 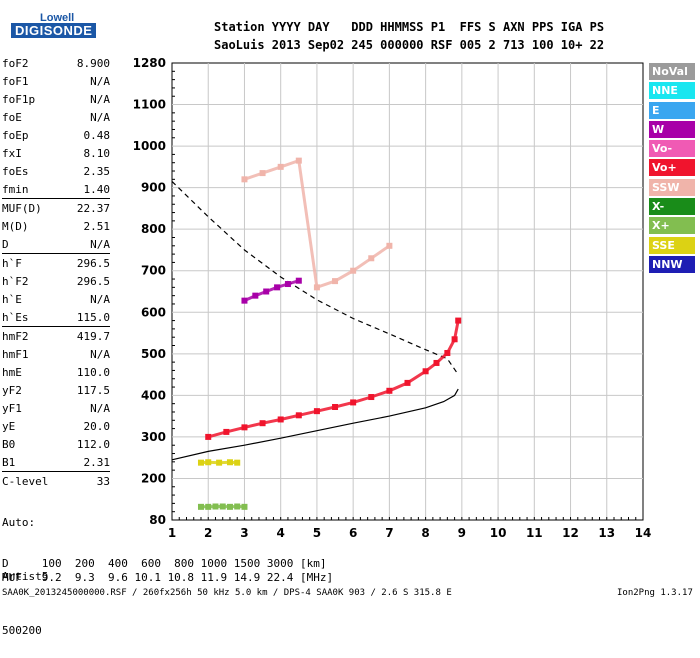 What do you see at coordinates (672, 110) in the screenshot?
I see `legend-item-e: E` at bounding box center [672, 110].